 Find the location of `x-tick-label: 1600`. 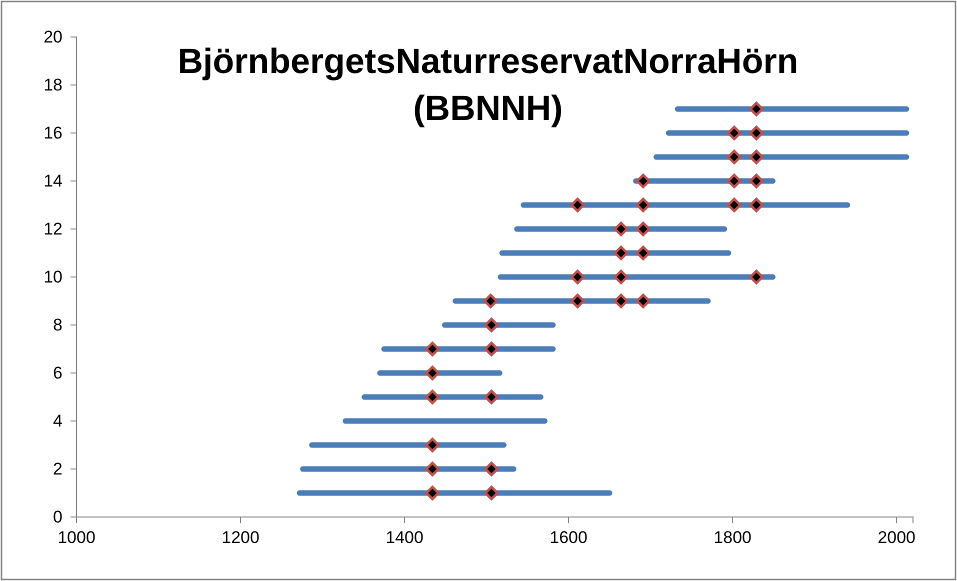

x-tick-label: 1600 is located at coordinates (569, 538).